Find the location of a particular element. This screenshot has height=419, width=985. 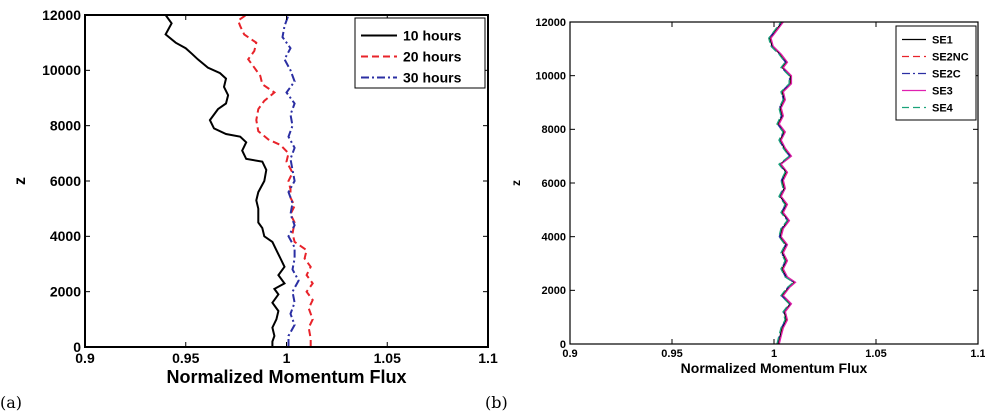

series-line-10-hours is located at coordinates (225, 181).